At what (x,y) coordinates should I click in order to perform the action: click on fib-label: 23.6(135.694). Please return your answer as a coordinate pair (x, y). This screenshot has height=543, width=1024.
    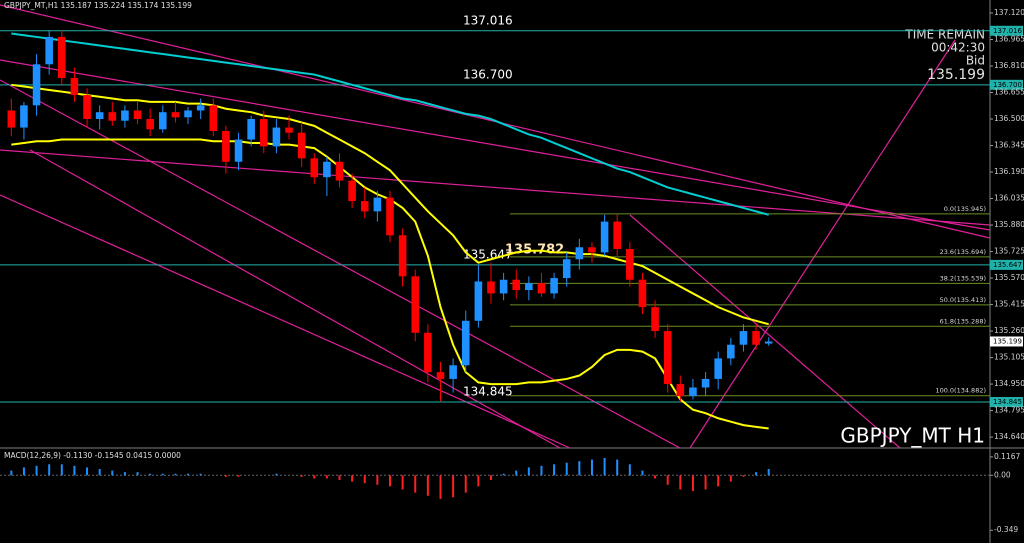
    Looking at the image, I should click on (963, 252).